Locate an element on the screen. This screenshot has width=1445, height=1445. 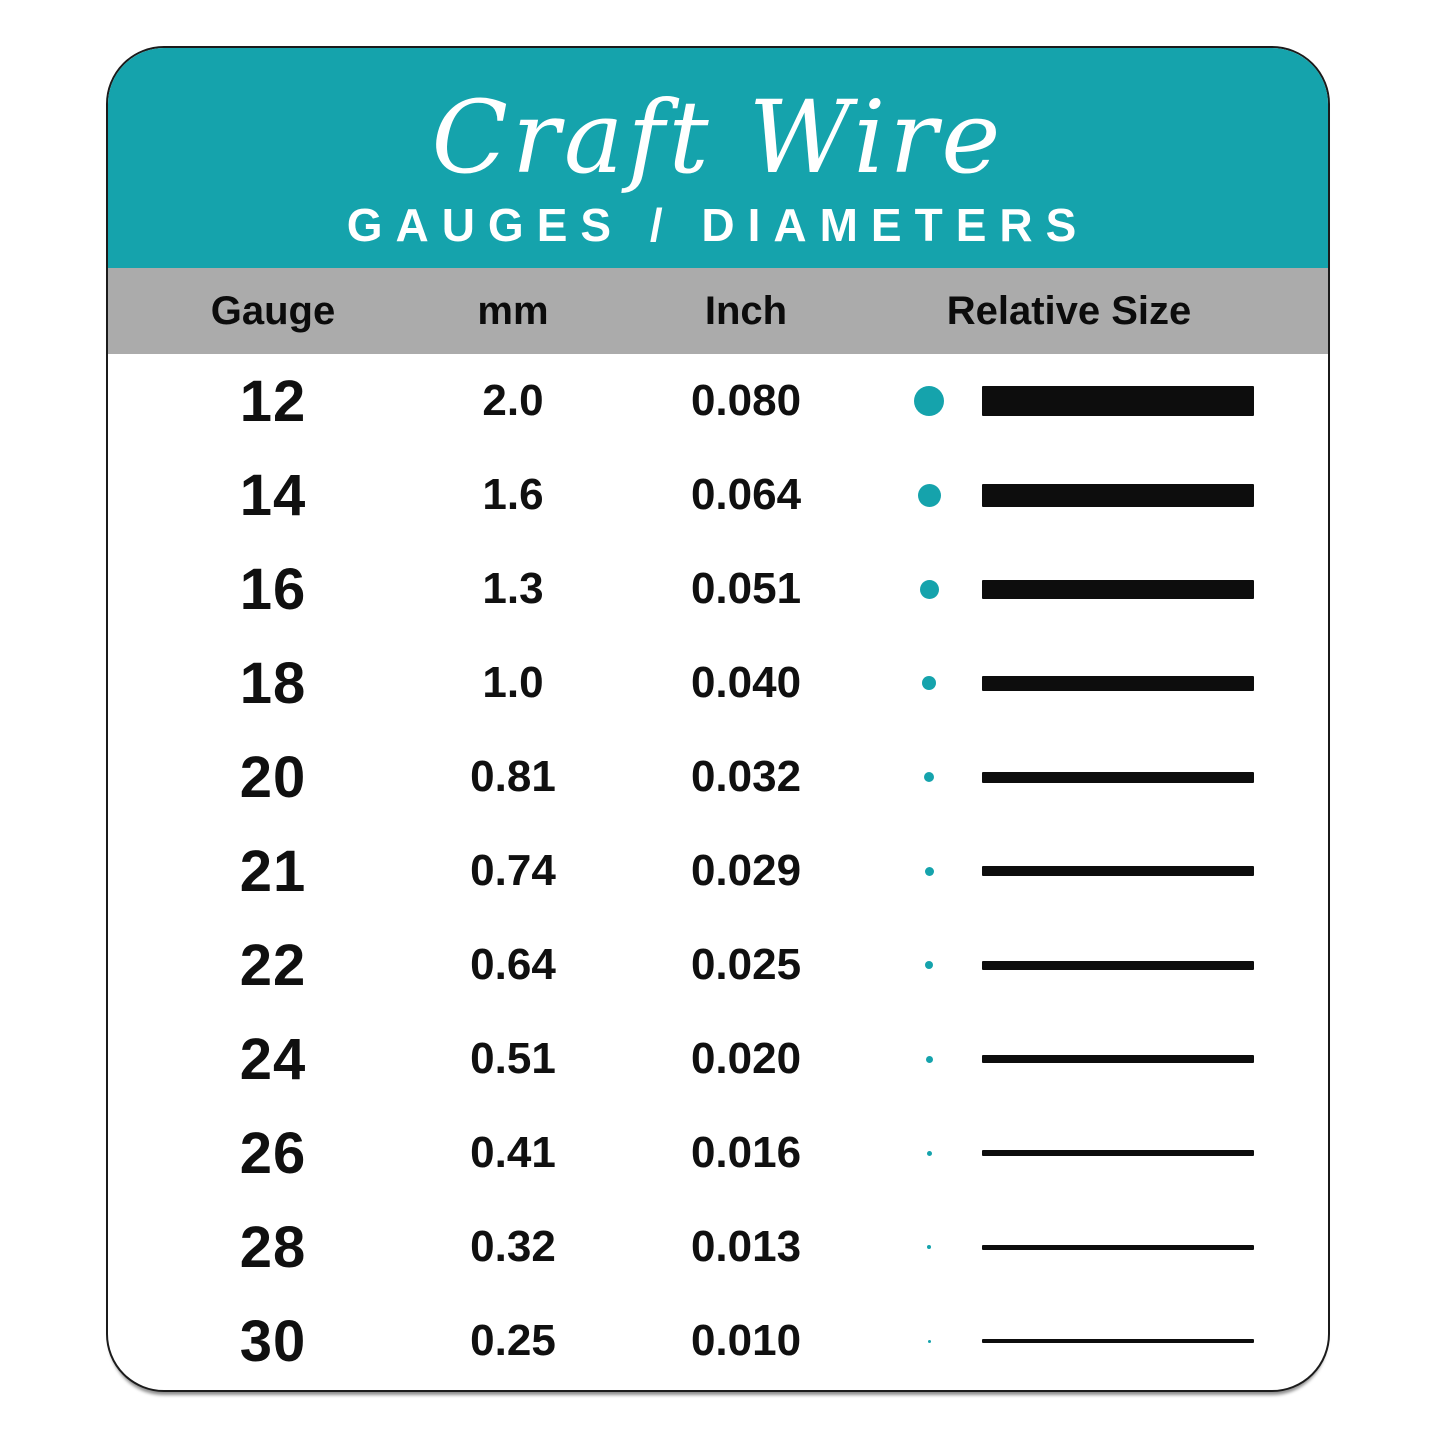
mm-value: 0.32 is located at coordinates (513, 1246).